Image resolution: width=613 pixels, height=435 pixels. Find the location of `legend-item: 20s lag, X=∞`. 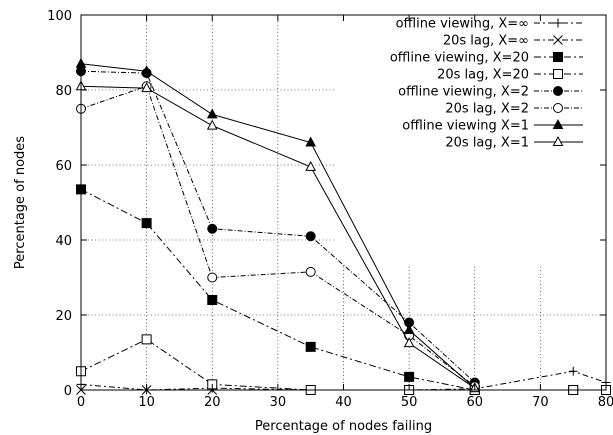

legend-item: 20s lag, X=∞ is located at coordinates (513, 41).